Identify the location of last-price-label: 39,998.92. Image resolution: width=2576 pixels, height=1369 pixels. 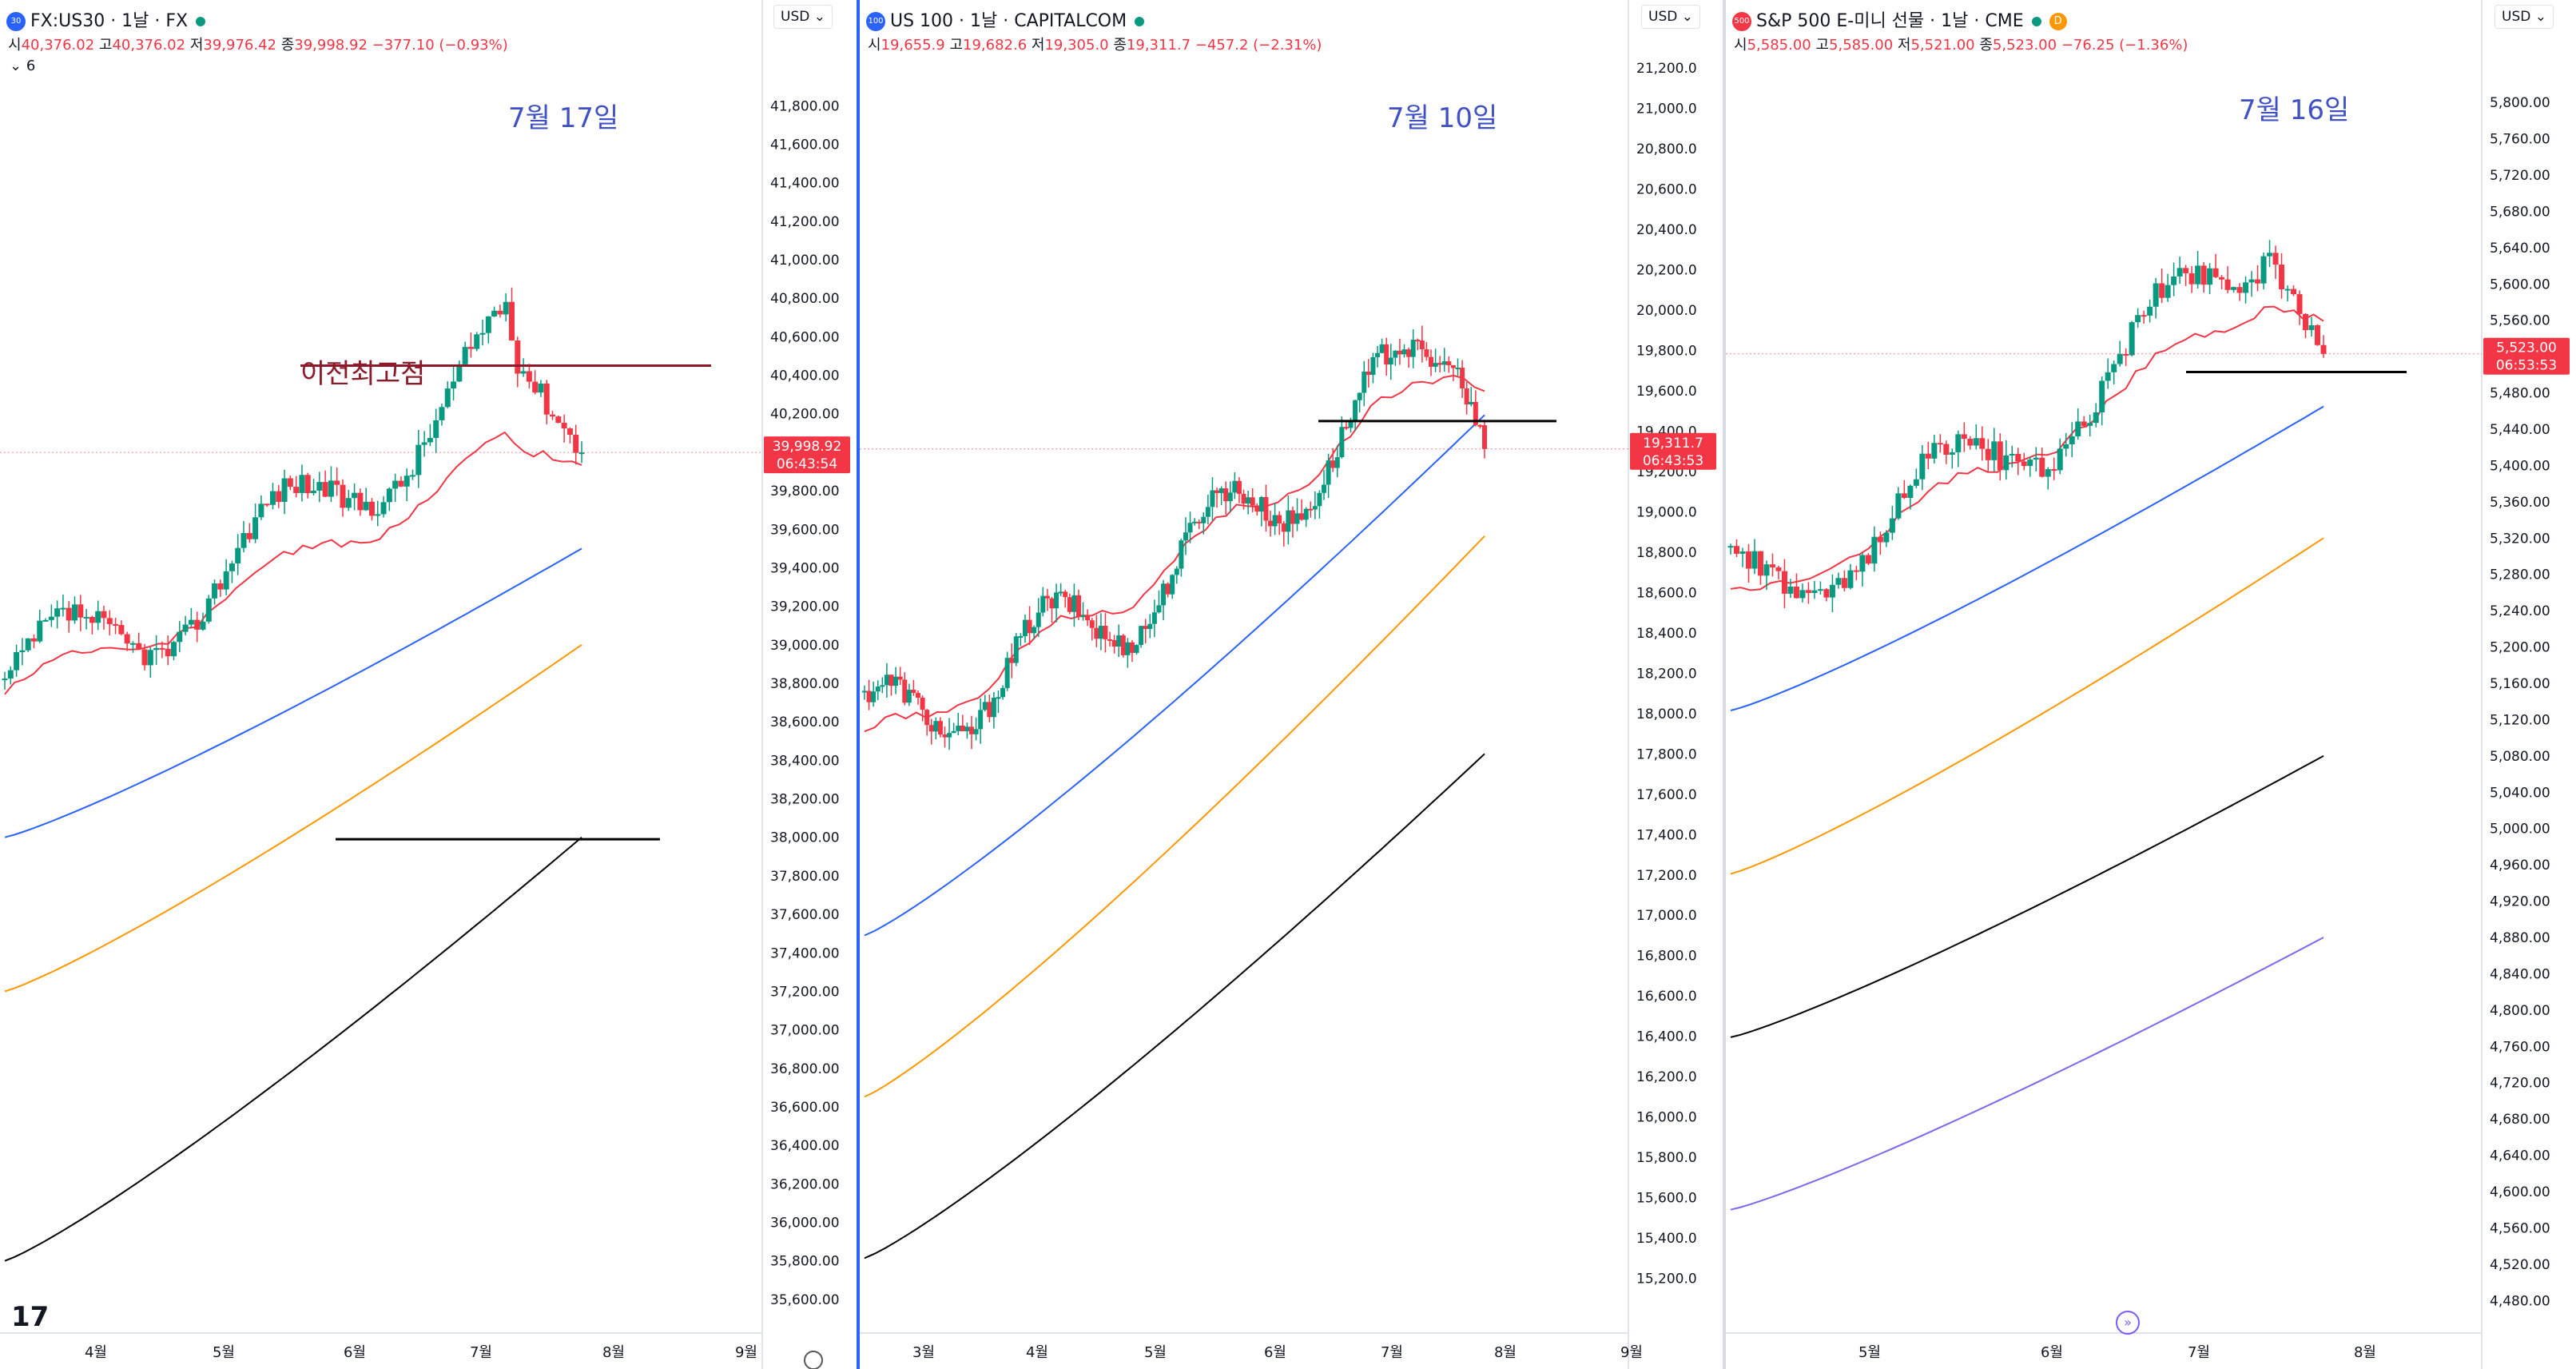
(807, 447).